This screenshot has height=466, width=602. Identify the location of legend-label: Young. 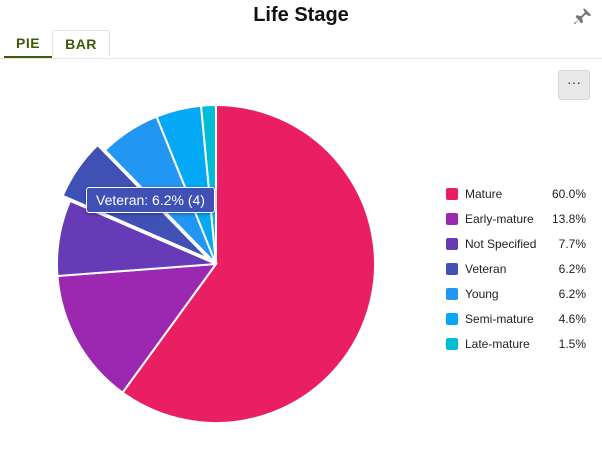
(482, 293).